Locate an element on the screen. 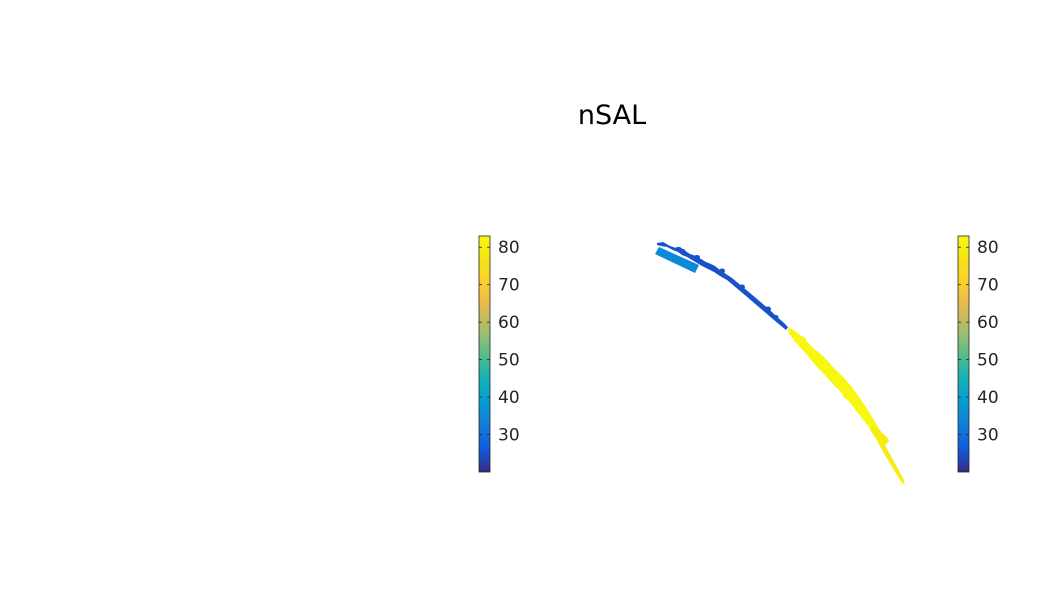  right-colorbar: 30 40 50 60 70 80 is located at coordinates (978, 354).